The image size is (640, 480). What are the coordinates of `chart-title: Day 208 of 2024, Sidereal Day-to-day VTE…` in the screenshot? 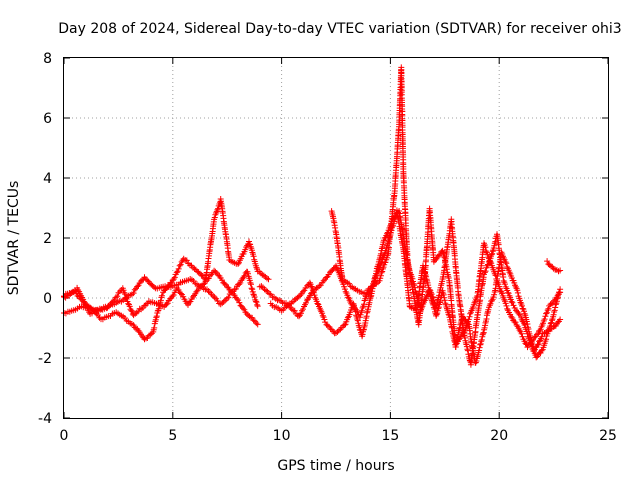 It's located at (339, 29).